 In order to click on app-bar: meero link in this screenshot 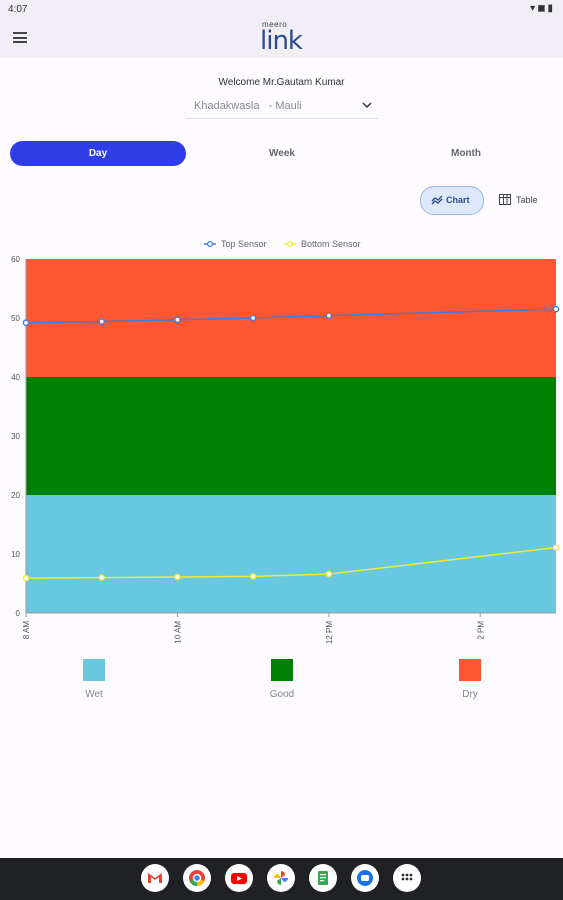, I will do `click(281, 38)`.